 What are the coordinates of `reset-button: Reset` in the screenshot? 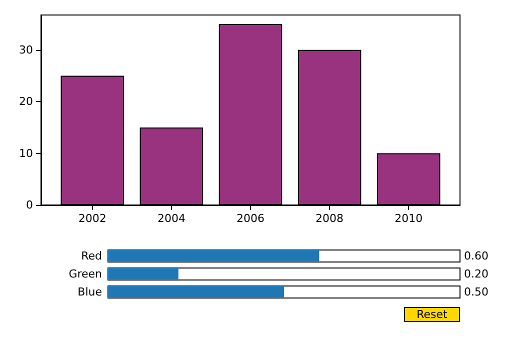 It's located at (432, 314).